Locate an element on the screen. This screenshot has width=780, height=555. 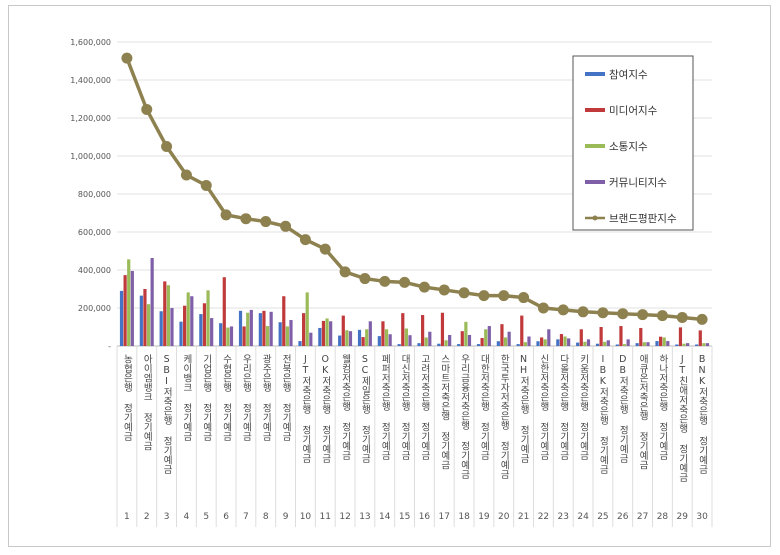
y-tick-label: 200,000 is located at coordinates (94, 308).